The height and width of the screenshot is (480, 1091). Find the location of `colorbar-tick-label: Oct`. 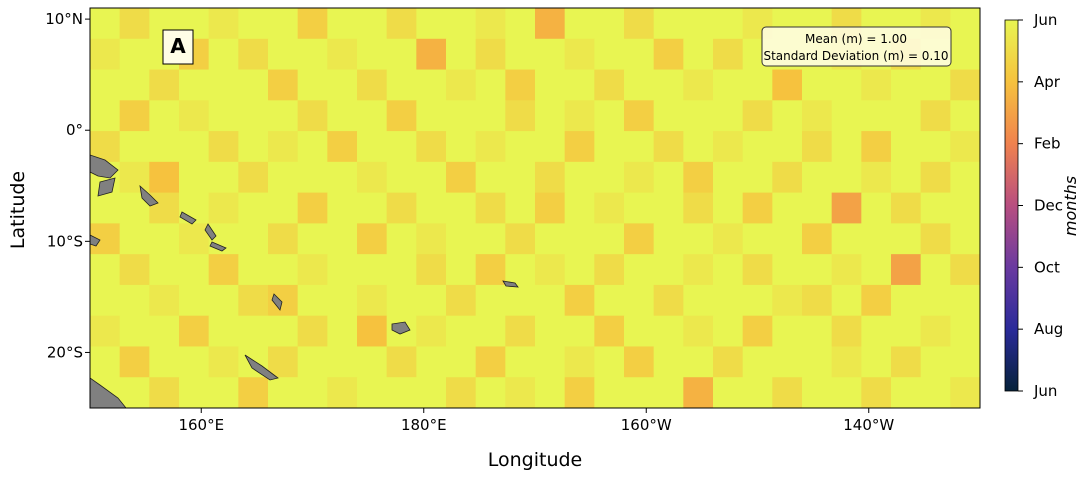

colorbar-tick-label: Oct is located at coordinates (1047, 267).